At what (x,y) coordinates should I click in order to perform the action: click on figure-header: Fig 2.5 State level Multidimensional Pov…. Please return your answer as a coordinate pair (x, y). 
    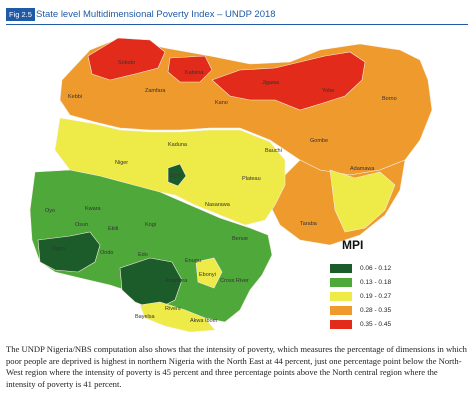
    Looking at the image, I should click on (237, 16).